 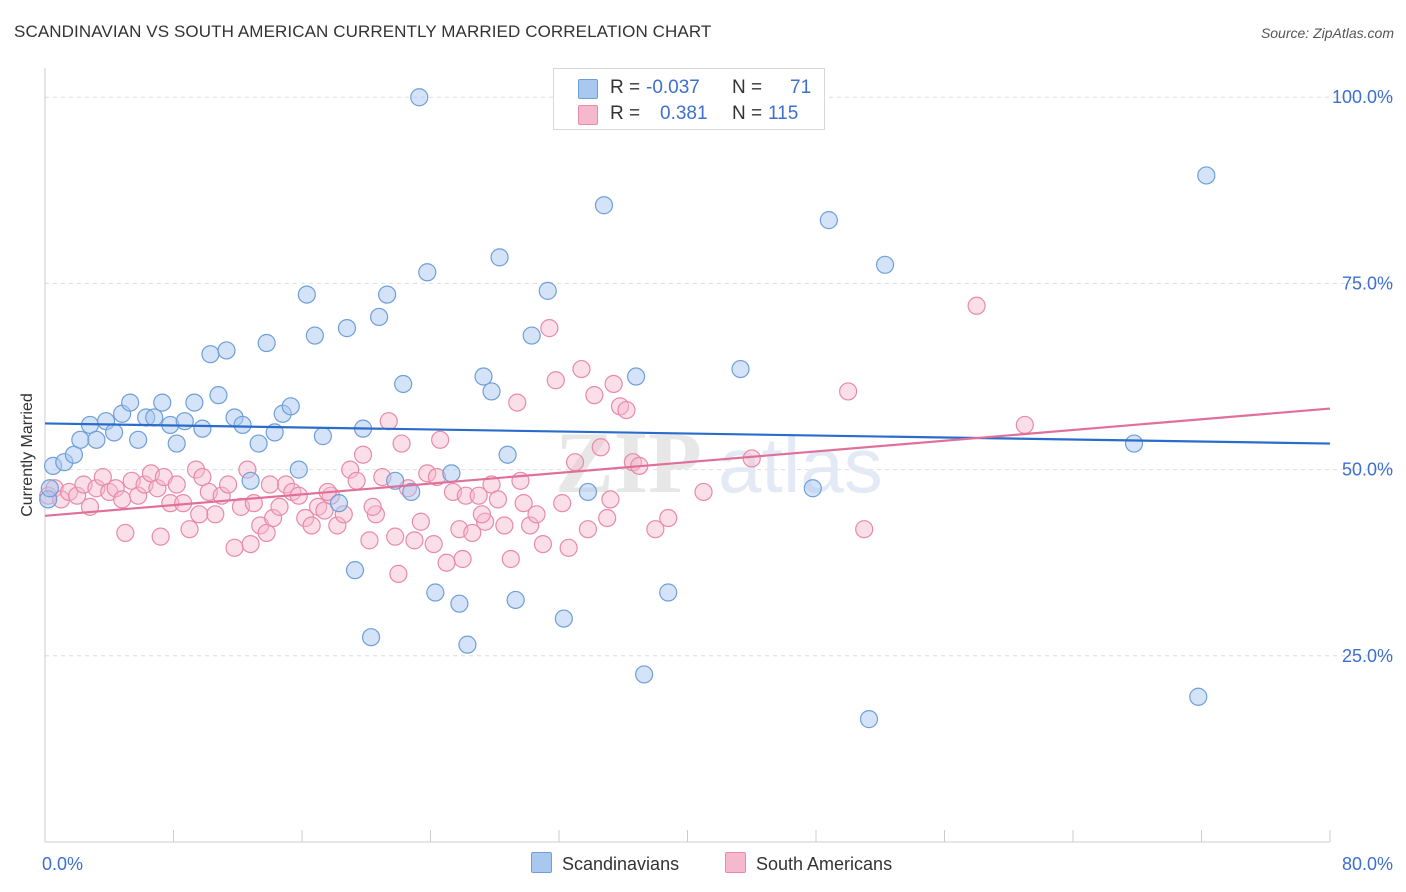 I want to click on bottom-legend-swatch-south-americans, so click(x=735, y=862).